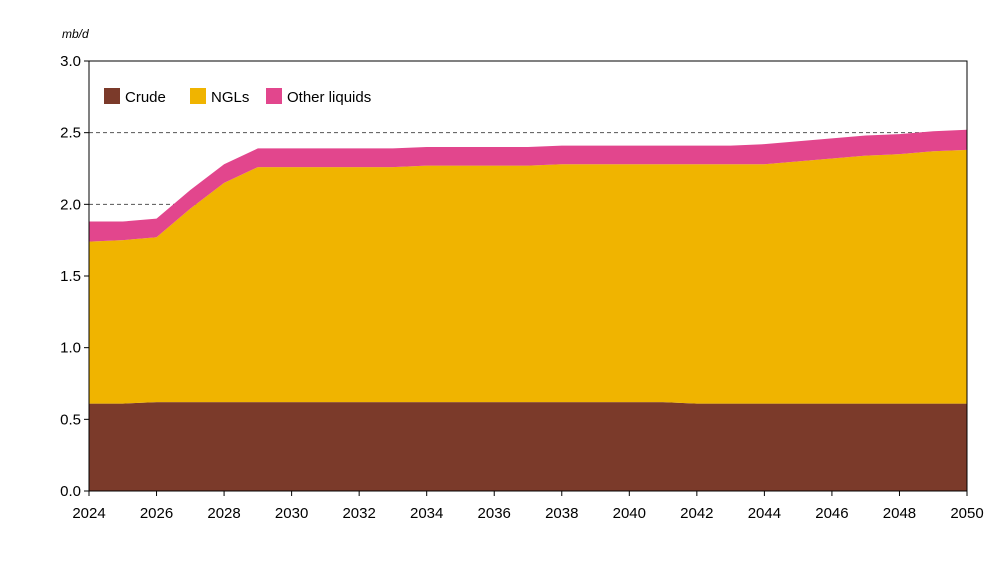 The image size is (999, 564). I want to click on legend-swatch-ngls, so click(198, 96).